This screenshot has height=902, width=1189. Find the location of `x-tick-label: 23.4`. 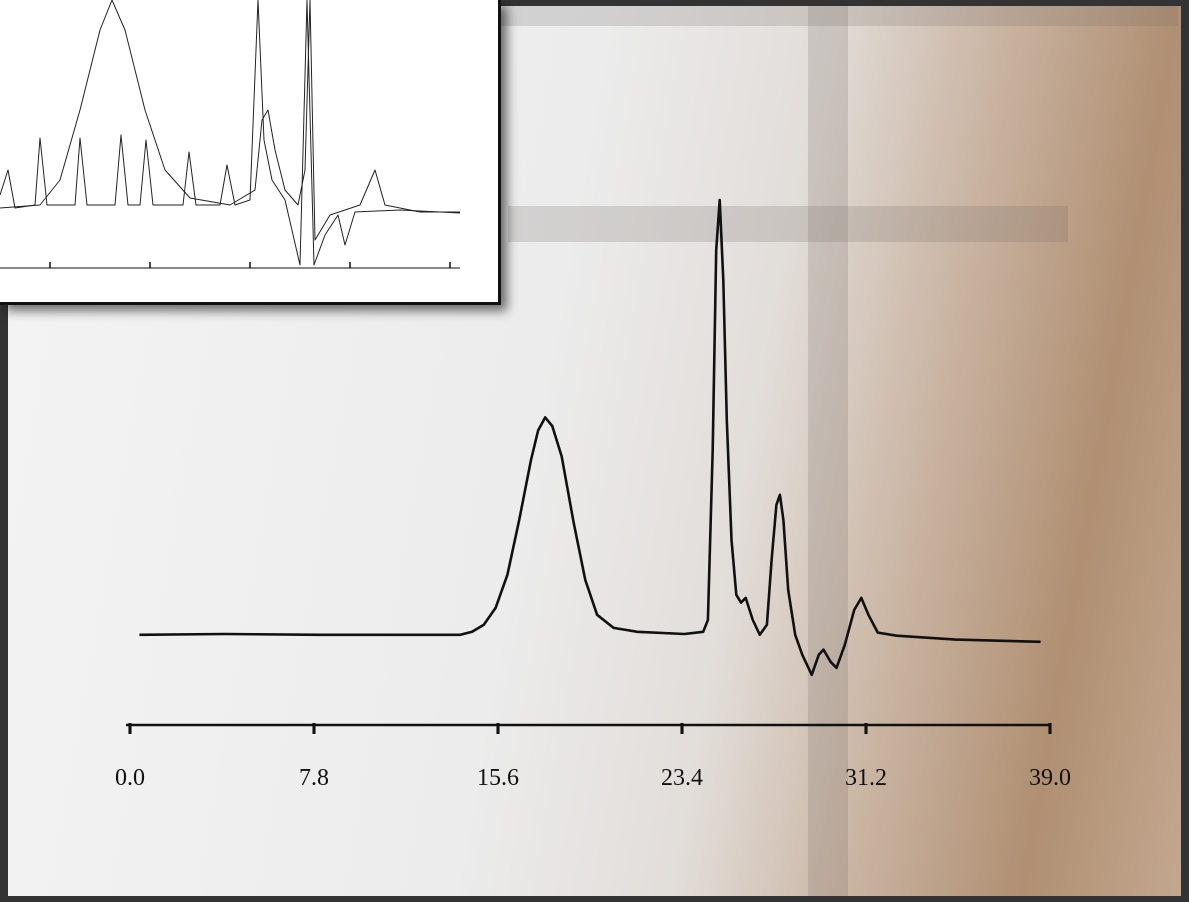

x-tick-label: 23.4 is located at coordinates (682, 778).